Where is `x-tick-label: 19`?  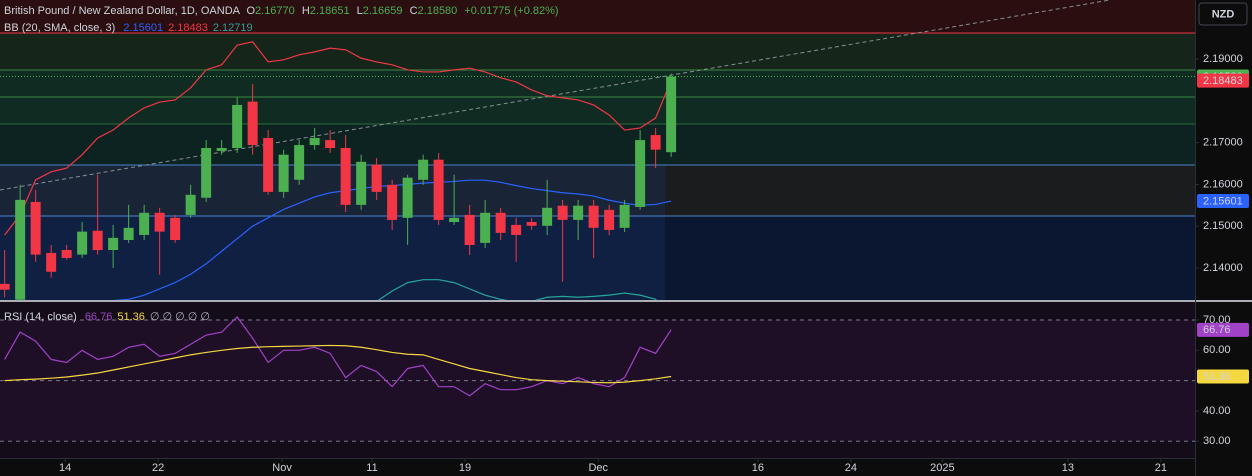
x-tick-label: 19 is located at coordinates (465, 468).